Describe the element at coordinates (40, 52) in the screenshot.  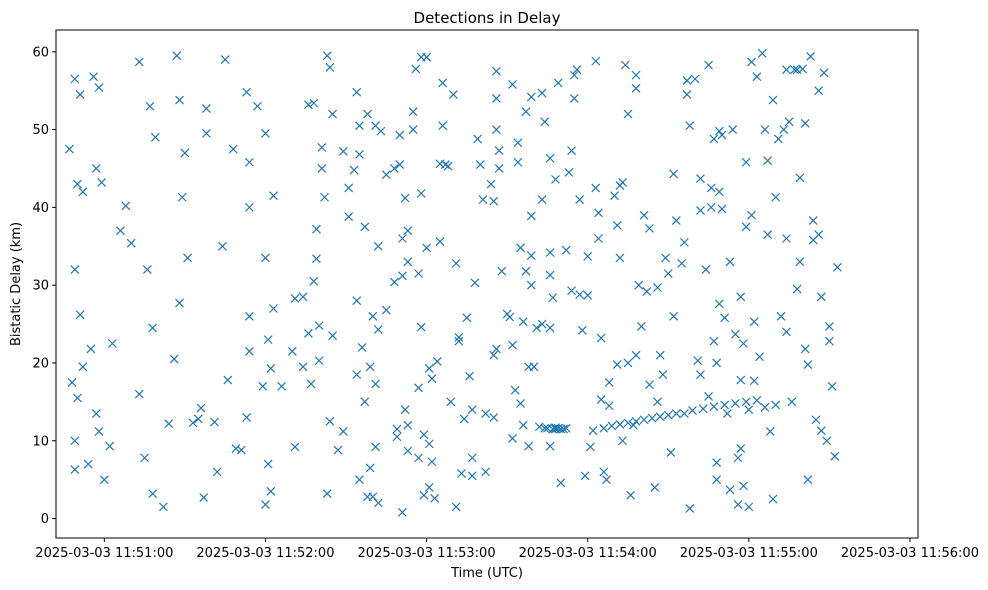
I see `y-tick-label: 60` at that location.